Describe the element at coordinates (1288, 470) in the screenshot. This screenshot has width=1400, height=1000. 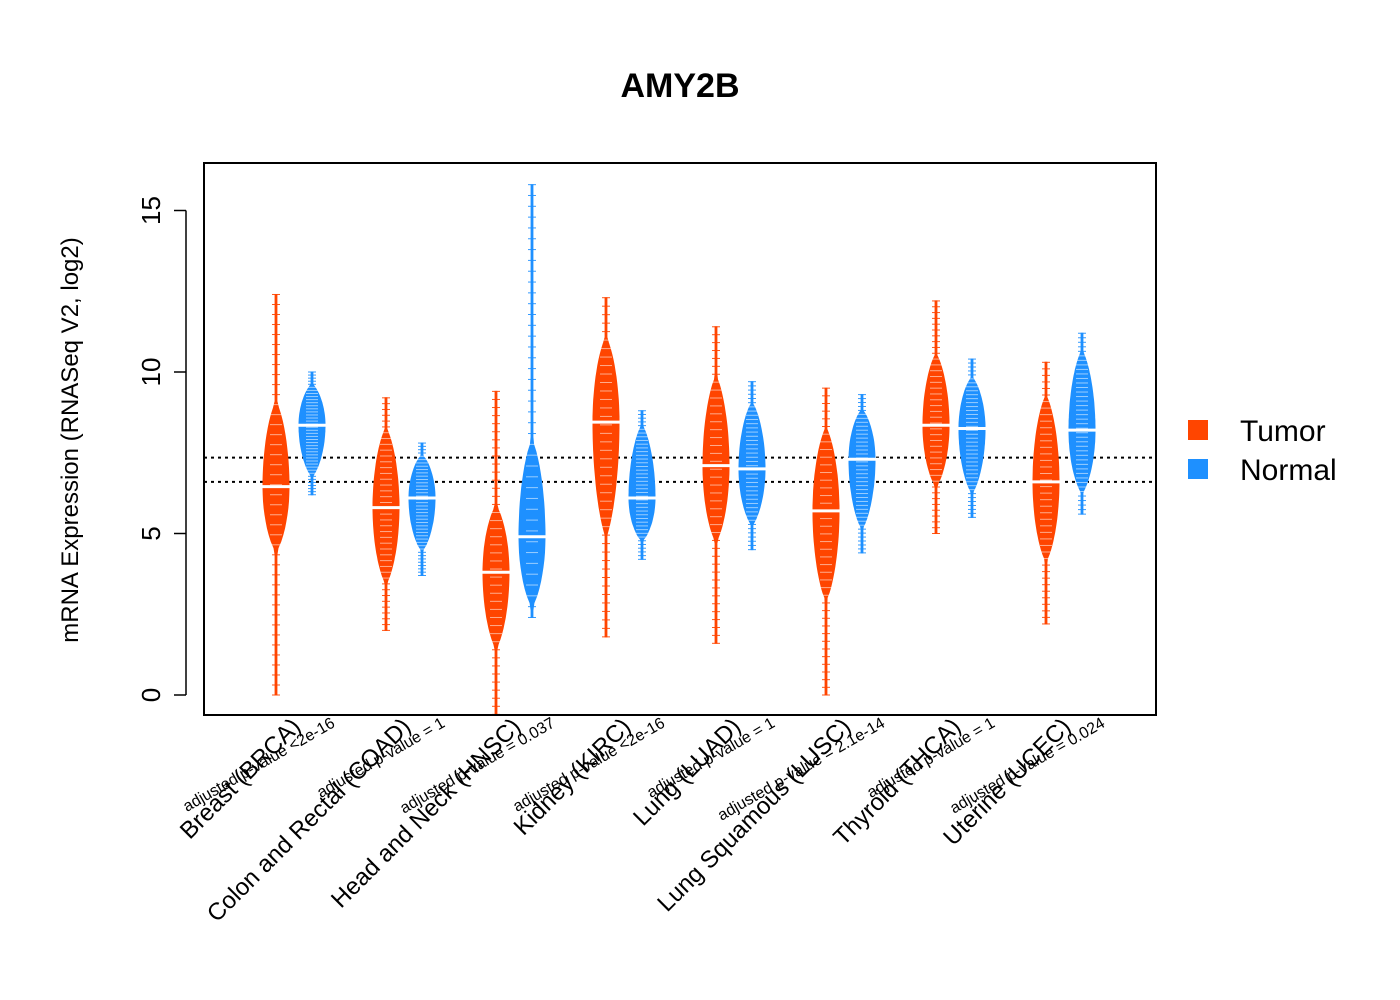
I see `legend-label-normal: Normal` at that location.